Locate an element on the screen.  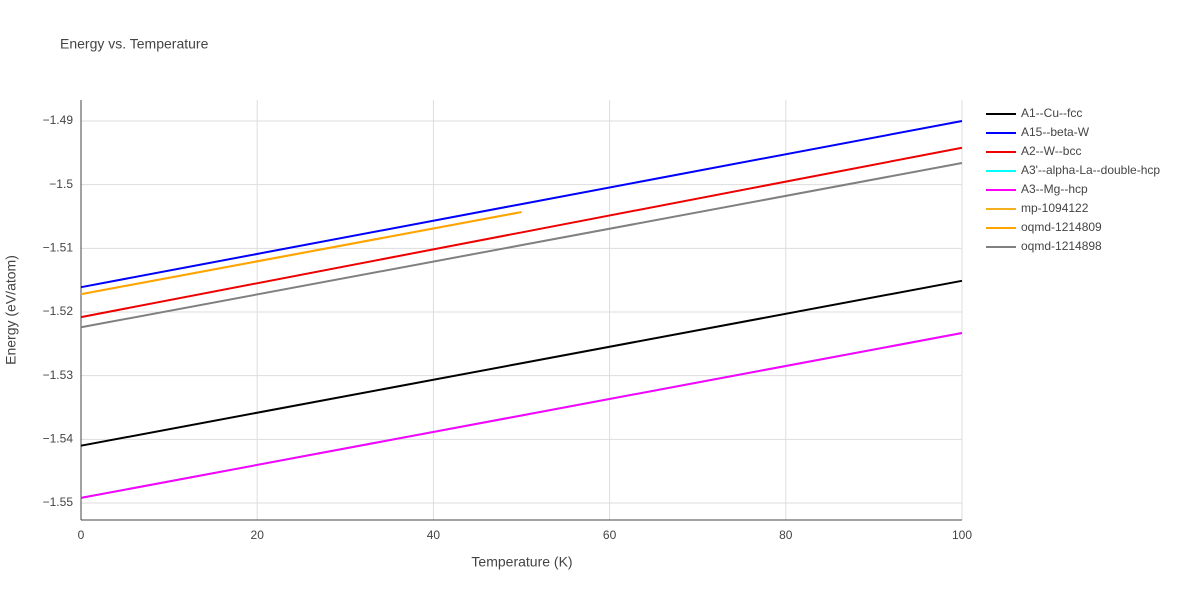
x-tick-label: 40 is located at coordinates (434, 535).